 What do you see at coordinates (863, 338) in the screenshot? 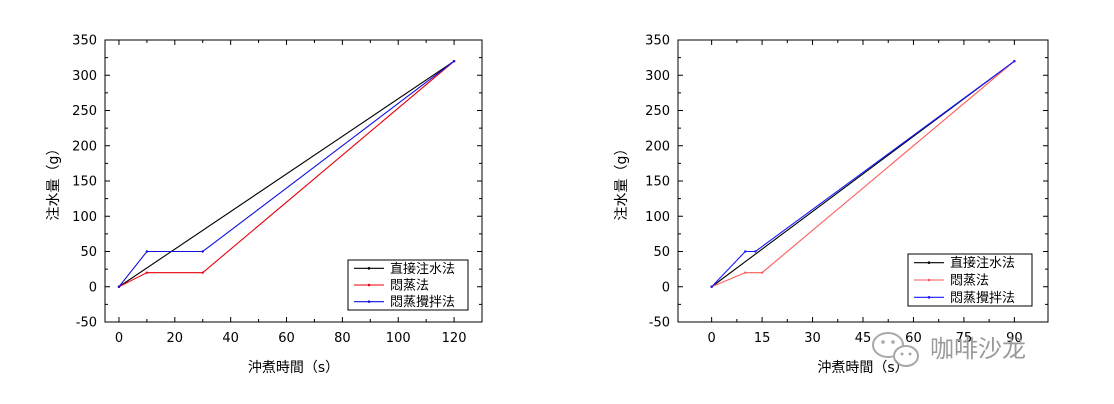
I see `x-tick-label: 45` at bounding box center [863, 338].